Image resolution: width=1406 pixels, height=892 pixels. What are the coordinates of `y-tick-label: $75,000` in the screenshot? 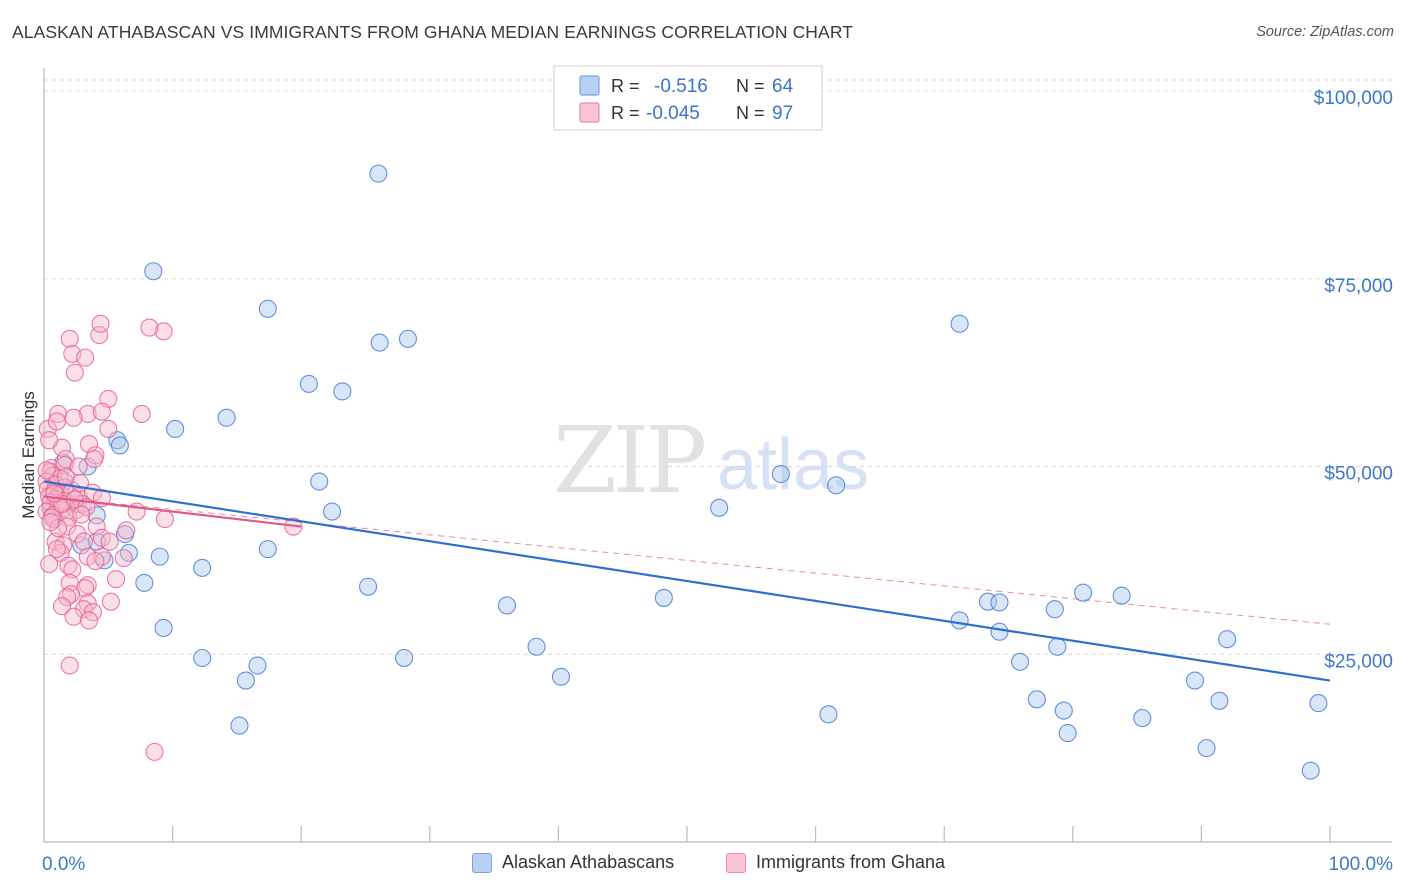 It's located at (1358, 286).